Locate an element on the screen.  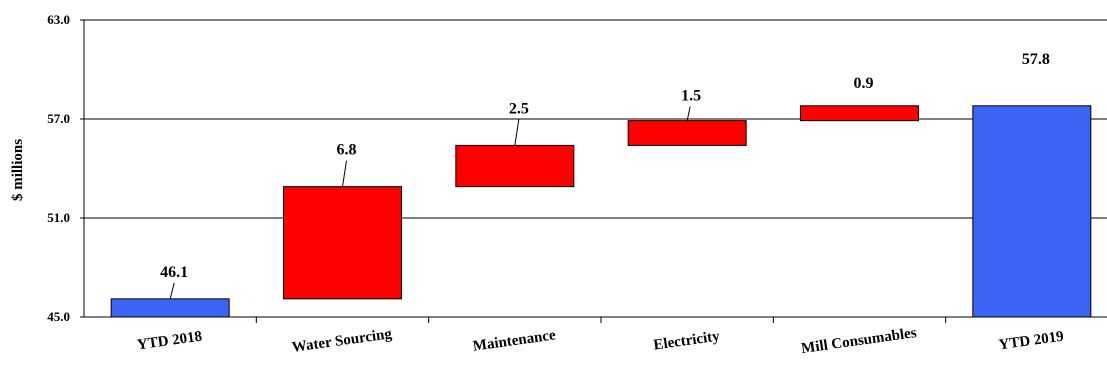
y-tick-labels: 45.0 51.0 57.0 63.0 is located at coordinates (65, 168).